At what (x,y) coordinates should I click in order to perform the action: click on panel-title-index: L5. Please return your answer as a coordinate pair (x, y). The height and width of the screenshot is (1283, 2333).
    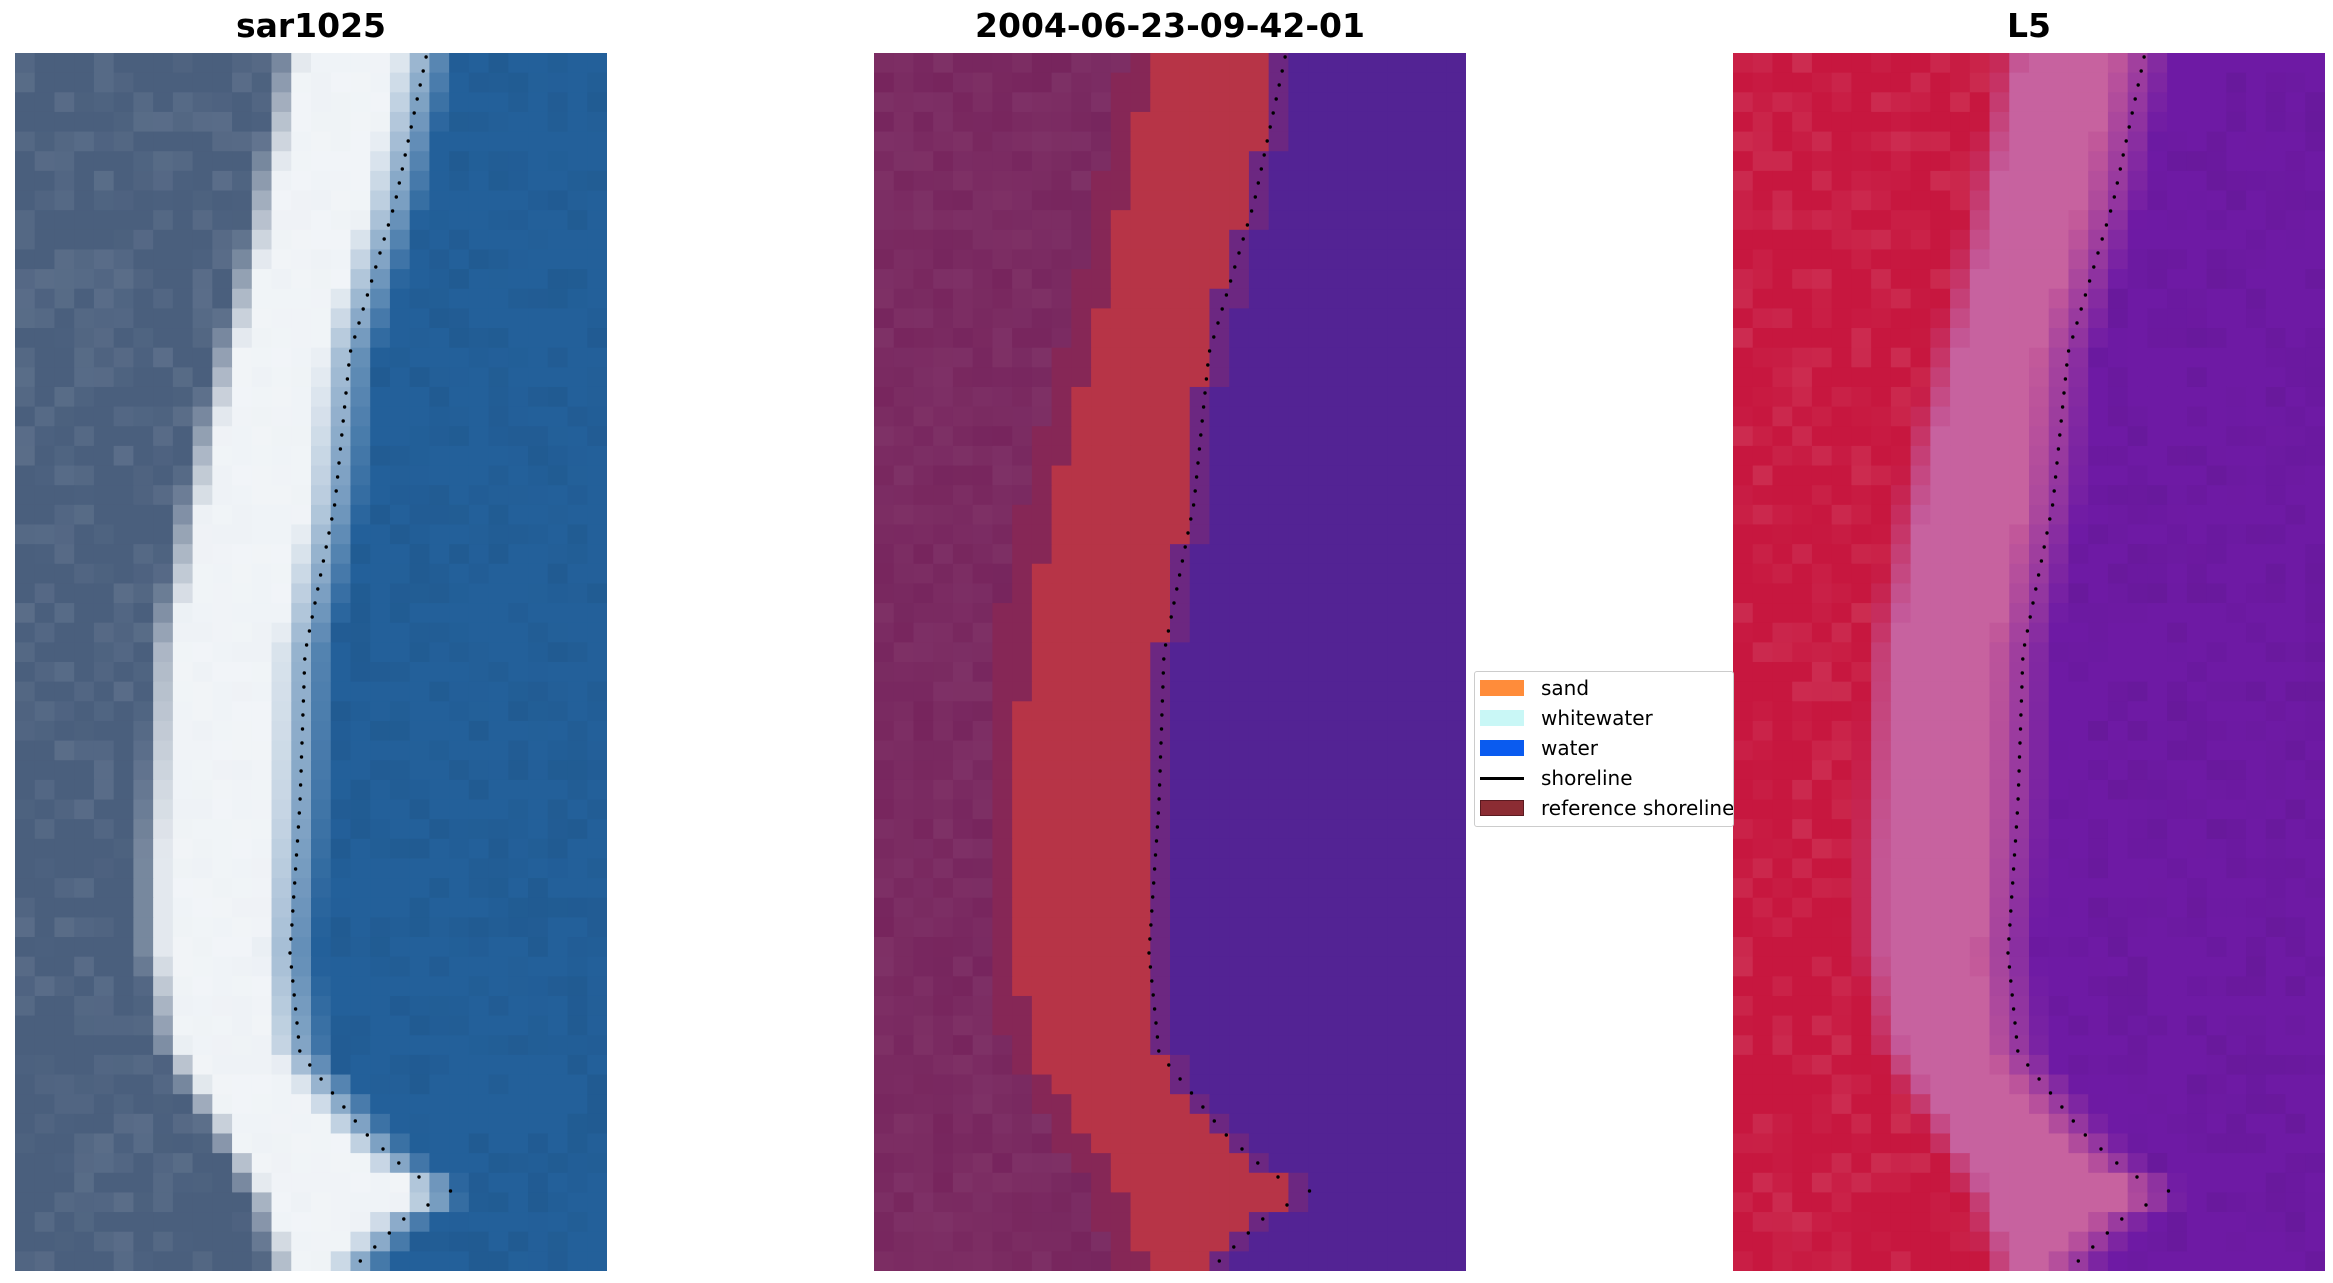
    Looking at the image, I should click on (2029, 25).